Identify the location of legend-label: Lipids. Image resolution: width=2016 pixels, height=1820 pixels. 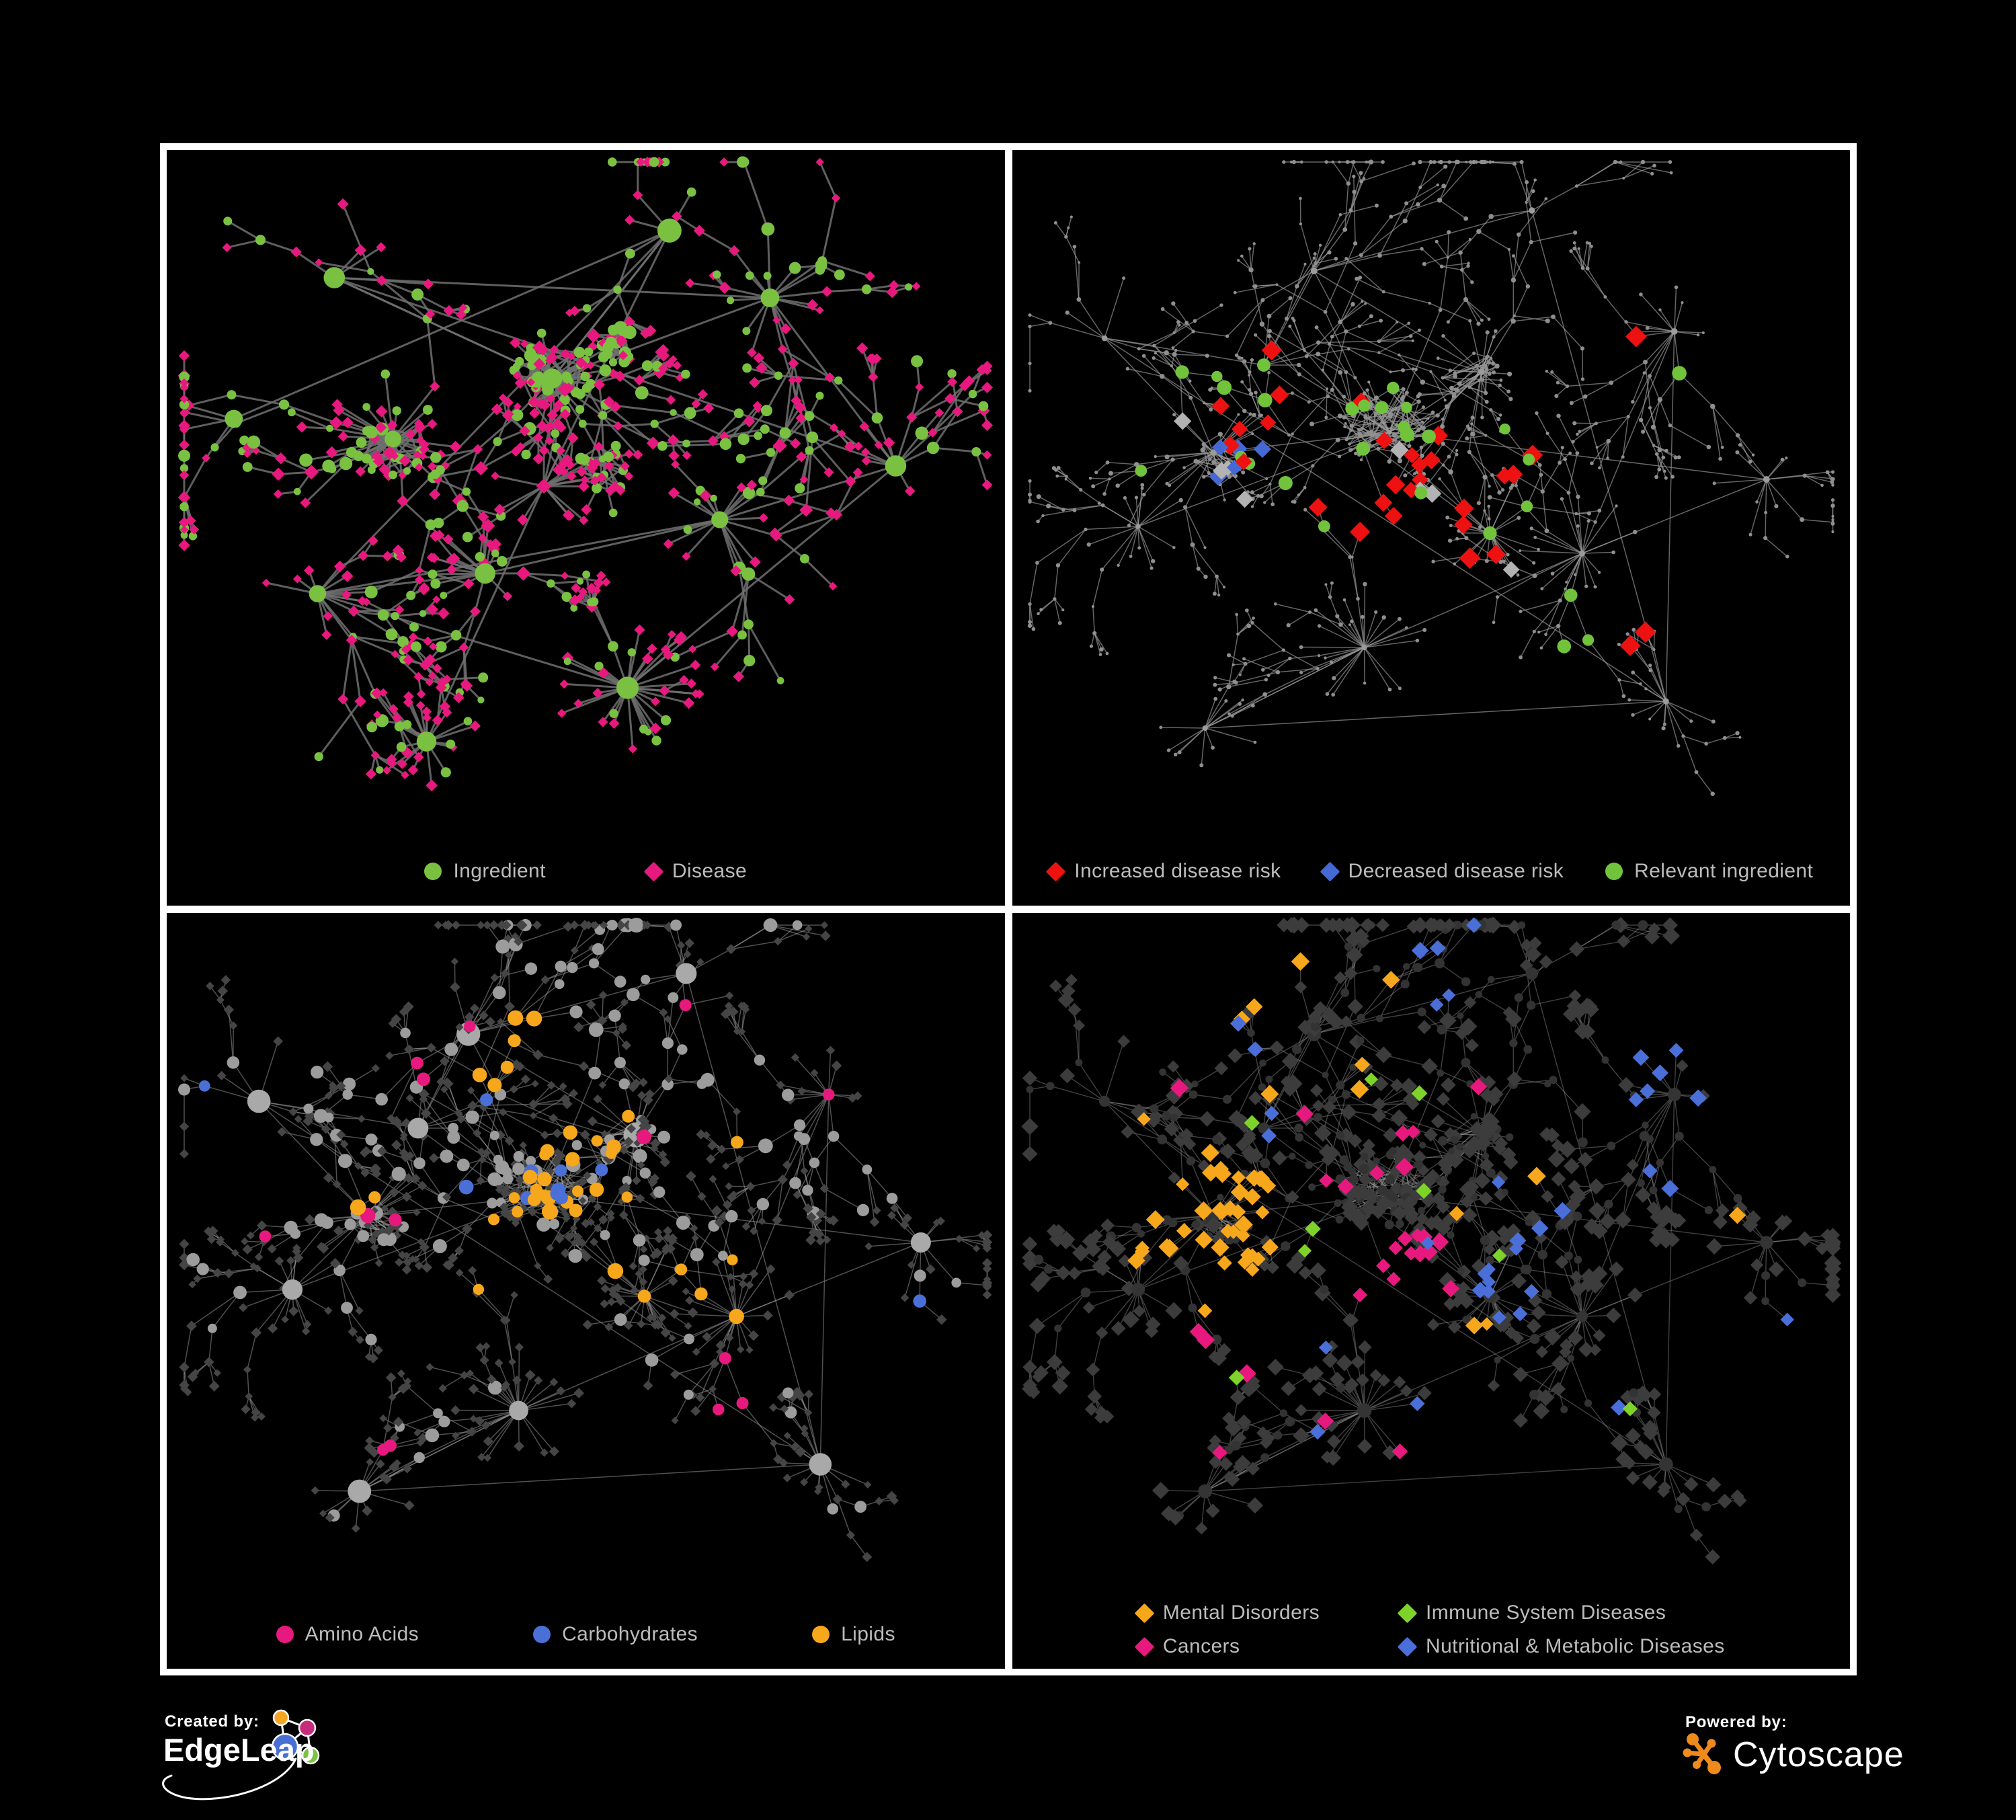
(868, 1634).